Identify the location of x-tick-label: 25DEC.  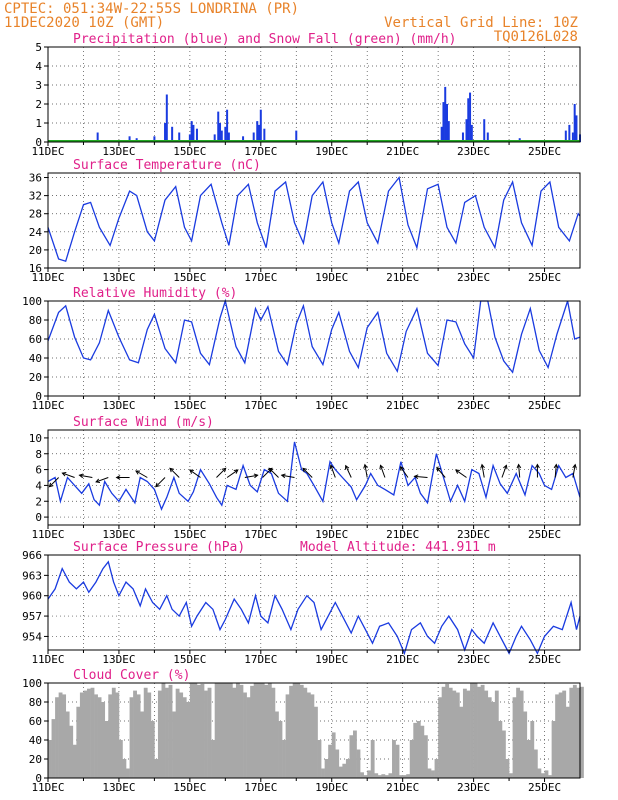
(544, 277).